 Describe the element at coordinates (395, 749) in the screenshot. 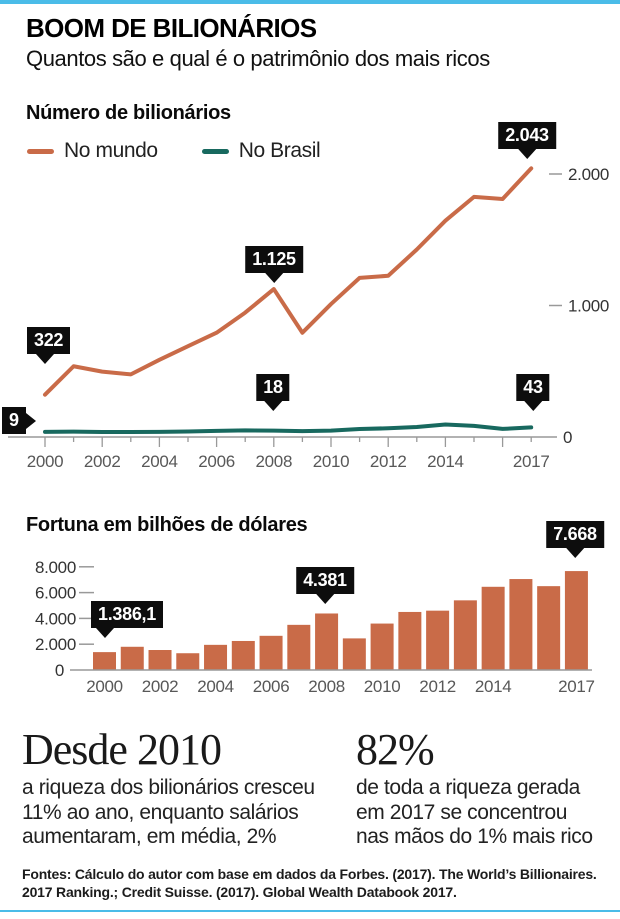

I see `highlight-headline: 82%` at that location.